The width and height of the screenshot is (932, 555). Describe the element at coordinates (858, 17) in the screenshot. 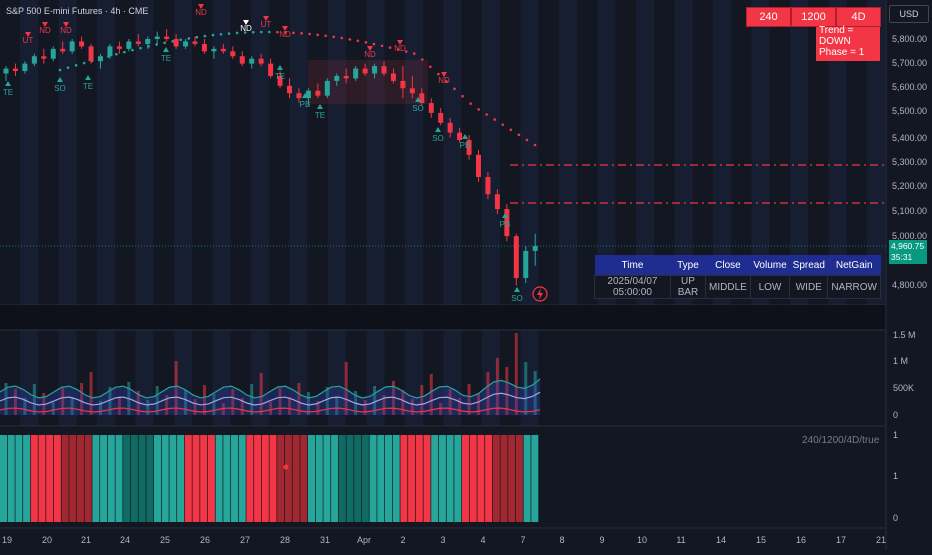

I see `timeframe-button-4d: 4D` at that location.